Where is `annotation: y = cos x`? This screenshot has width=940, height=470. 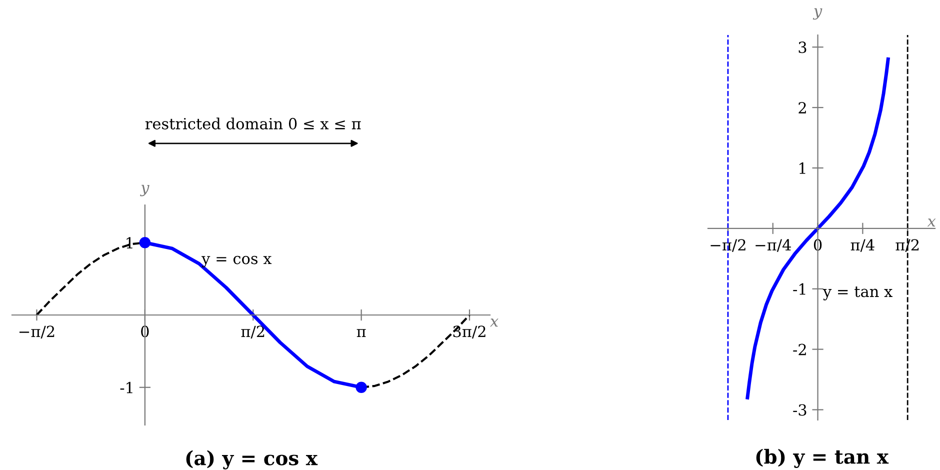
annotation: y = cos x is located at coordinates (237, 262).